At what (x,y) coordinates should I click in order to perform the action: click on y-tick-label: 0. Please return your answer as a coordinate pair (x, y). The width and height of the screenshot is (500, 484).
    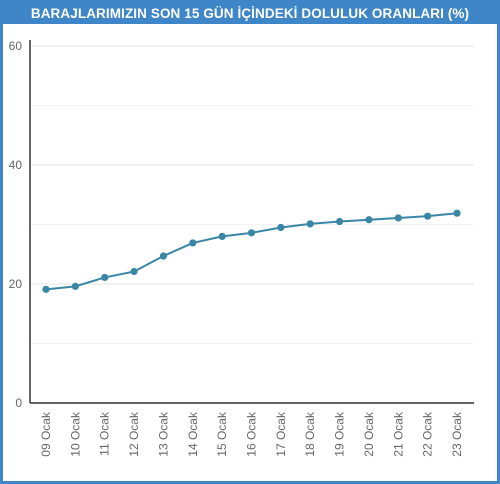
    Looking at the image, I should click on (18, 403).